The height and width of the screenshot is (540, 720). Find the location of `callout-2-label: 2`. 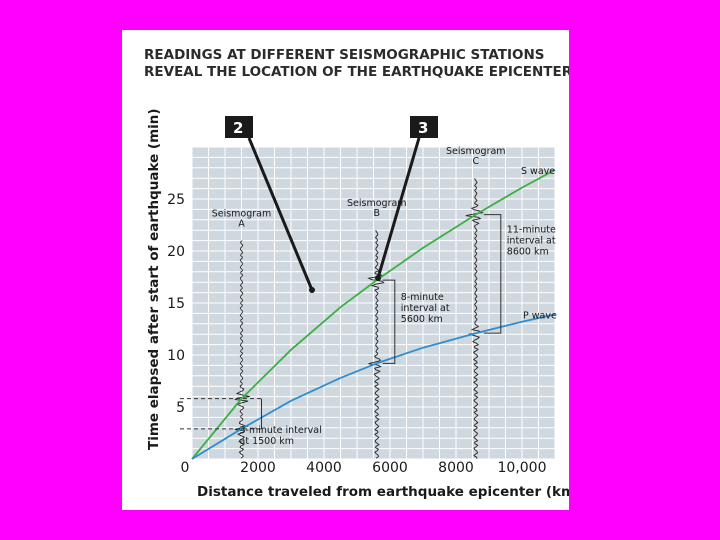

callout-2-label: 2 is located at coordinates (238, 128).